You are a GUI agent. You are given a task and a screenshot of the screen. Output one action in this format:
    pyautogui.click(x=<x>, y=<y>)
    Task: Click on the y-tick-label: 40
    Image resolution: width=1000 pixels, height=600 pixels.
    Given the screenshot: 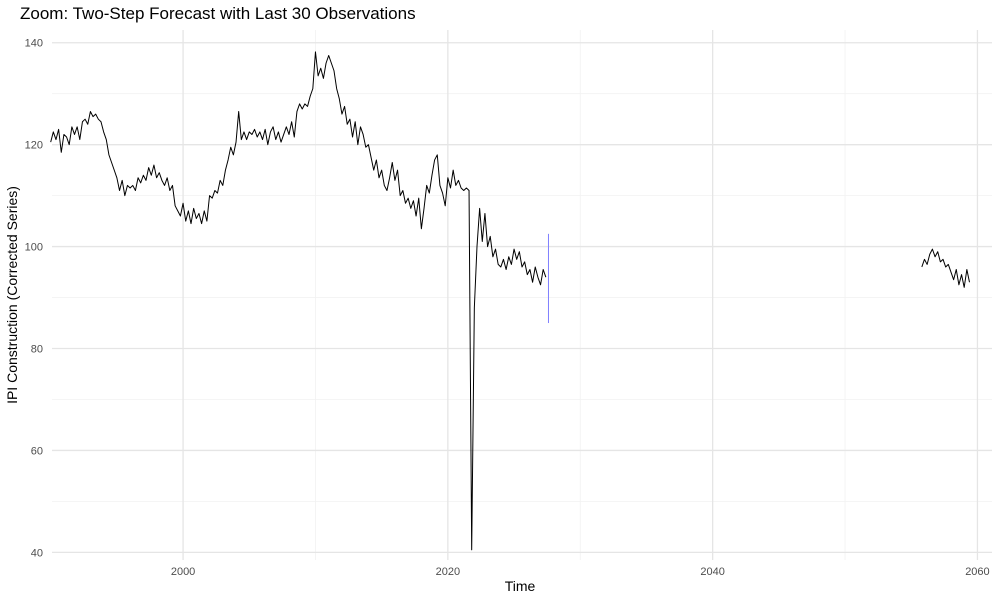 What is the action you would take?
    pyautogui.click(x=37, y=553)
    